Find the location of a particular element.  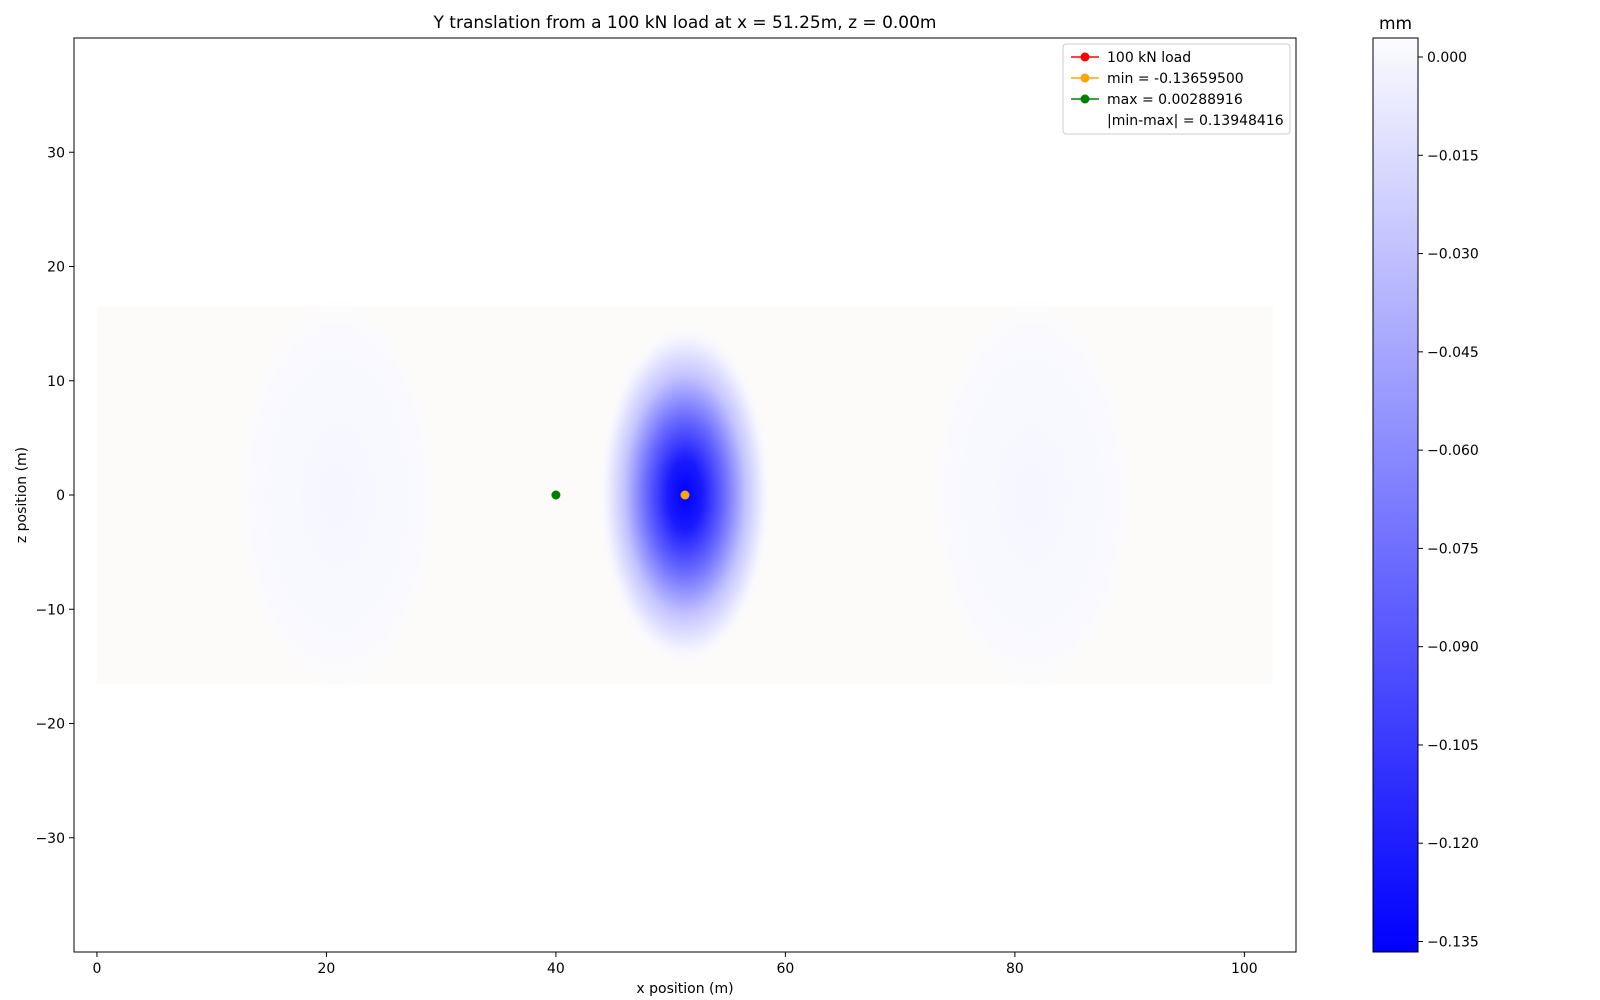

x-tick-label: 80 is located at coordinates (1015, 969).